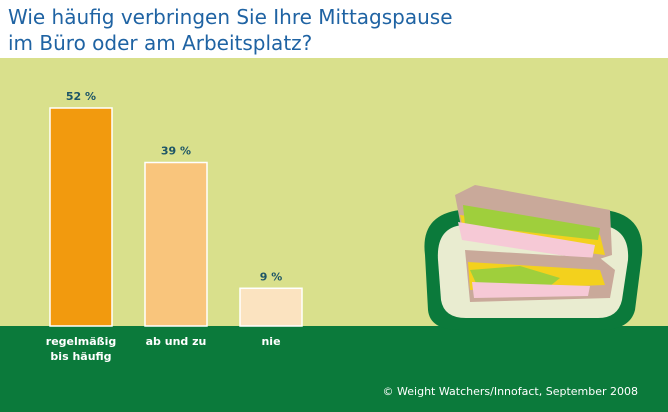  I want to click on value-label: 39 %, so click(176, 151).